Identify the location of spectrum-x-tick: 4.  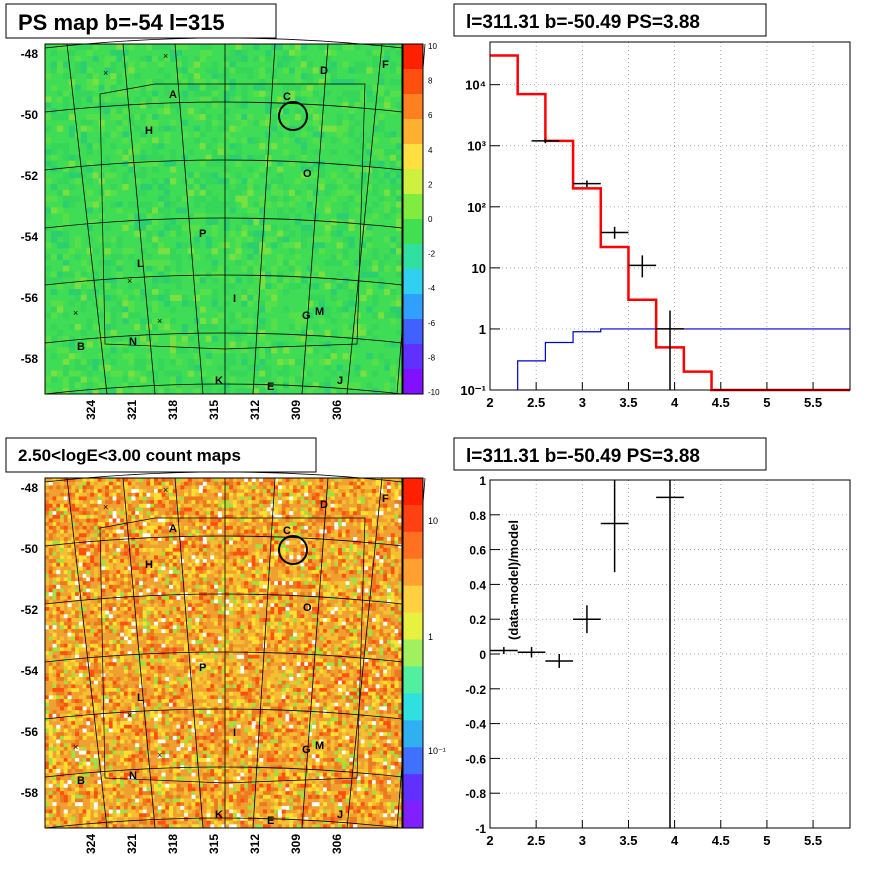
(675, 402).